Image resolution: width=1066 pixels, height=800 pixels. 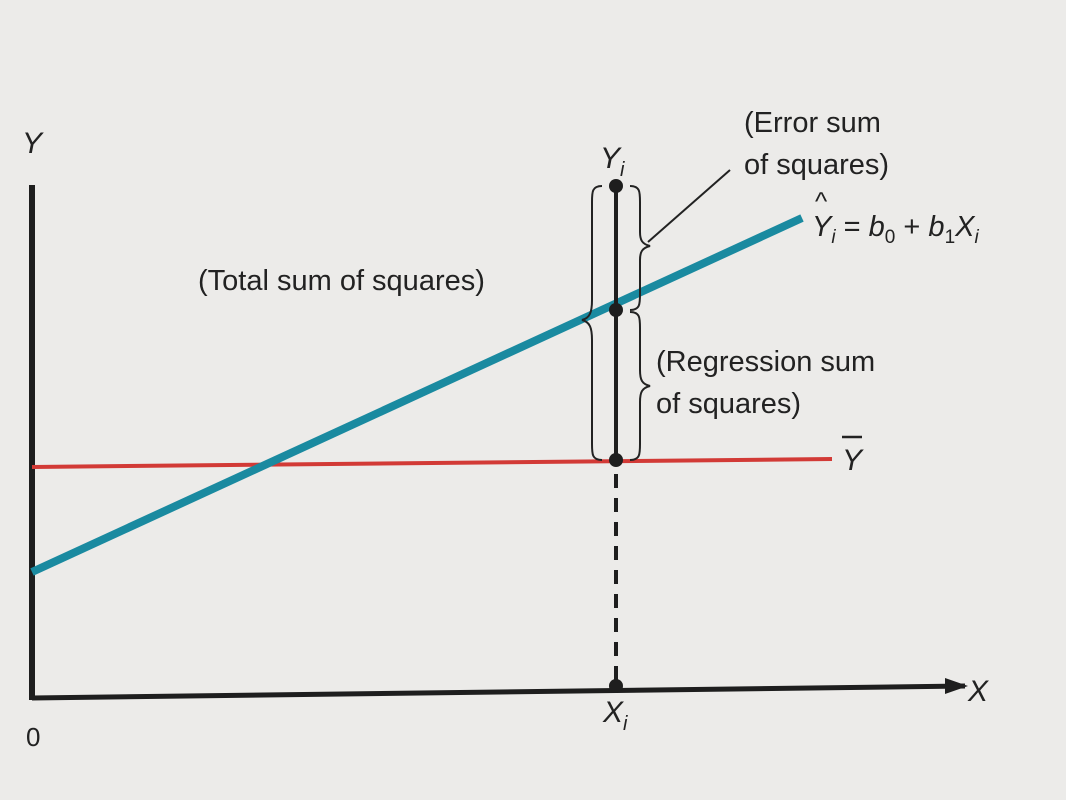 I want to click on fitted-point, so click(x=616, y=310).